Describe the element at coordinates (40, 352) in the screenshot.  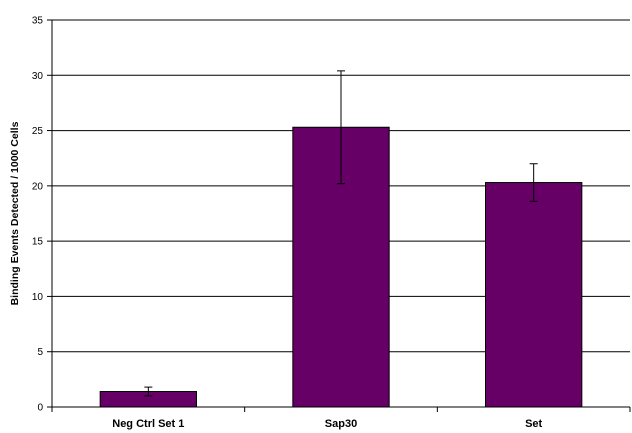
I see `y-tick-label: 5` at that location.